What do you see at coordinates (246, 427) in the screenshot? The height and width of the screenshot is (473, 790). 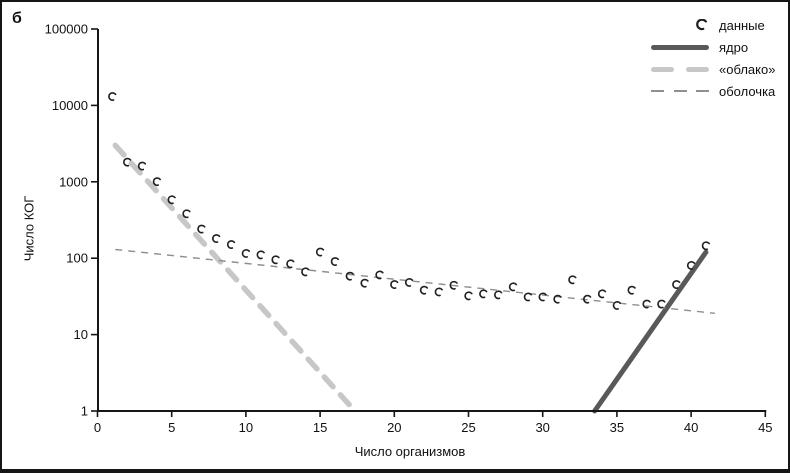 I see `x-tick-label: 10` at bounding box center [246, 427].